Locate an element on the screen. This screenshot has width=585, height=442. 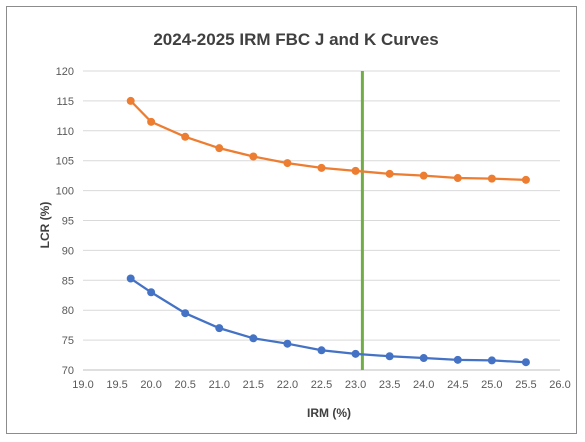
y-tick-label: 100 is located at coordinates (65, 192).